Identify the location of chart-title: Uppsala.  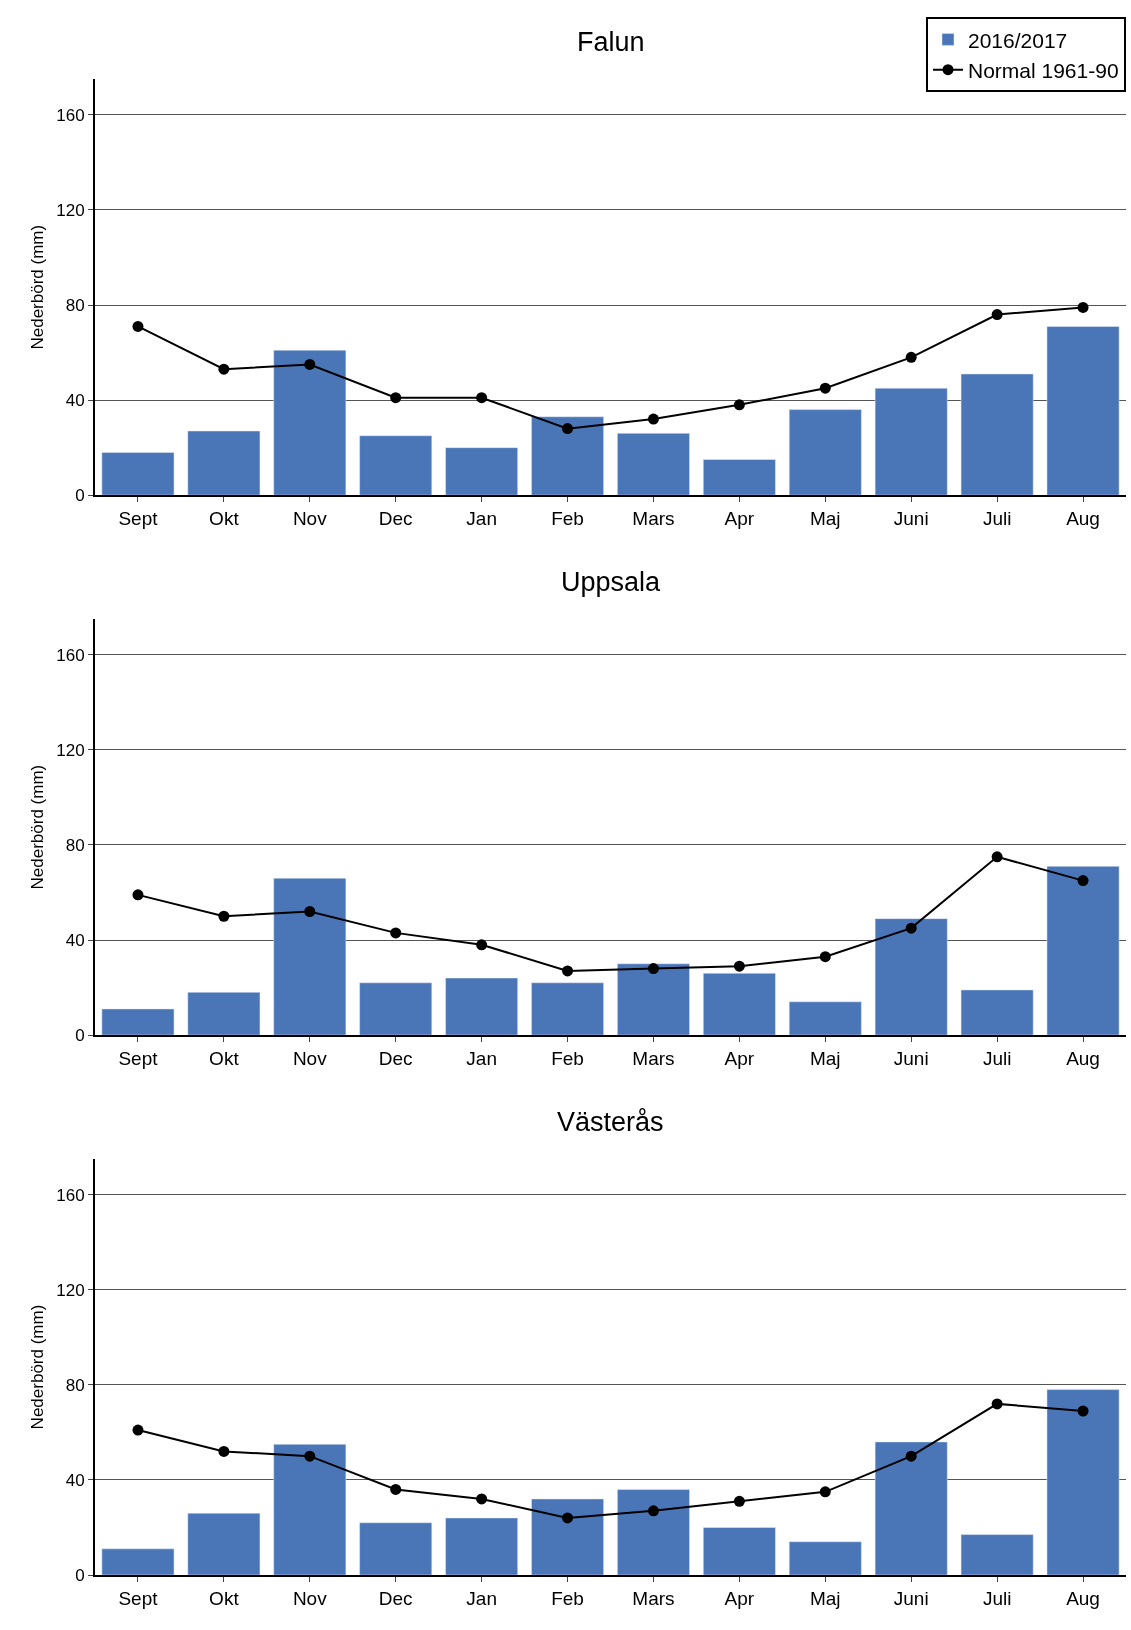
(611, 582).